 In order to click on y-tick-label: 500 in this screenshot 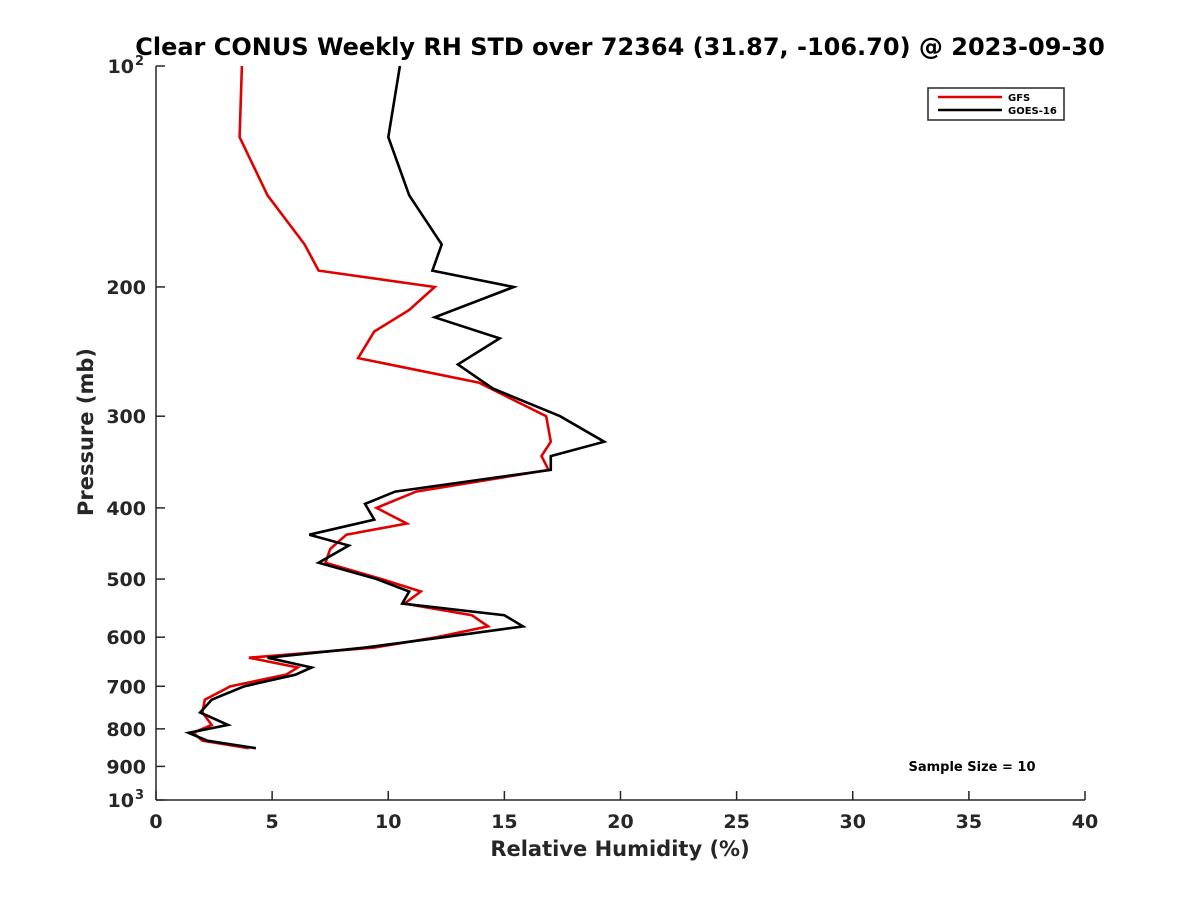, I will do `click(126, 580)`.